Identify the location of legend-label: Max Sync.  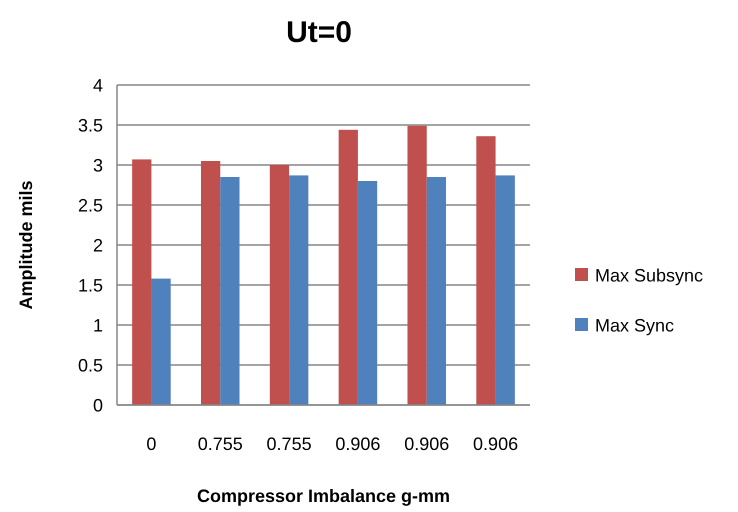
(634, 325).